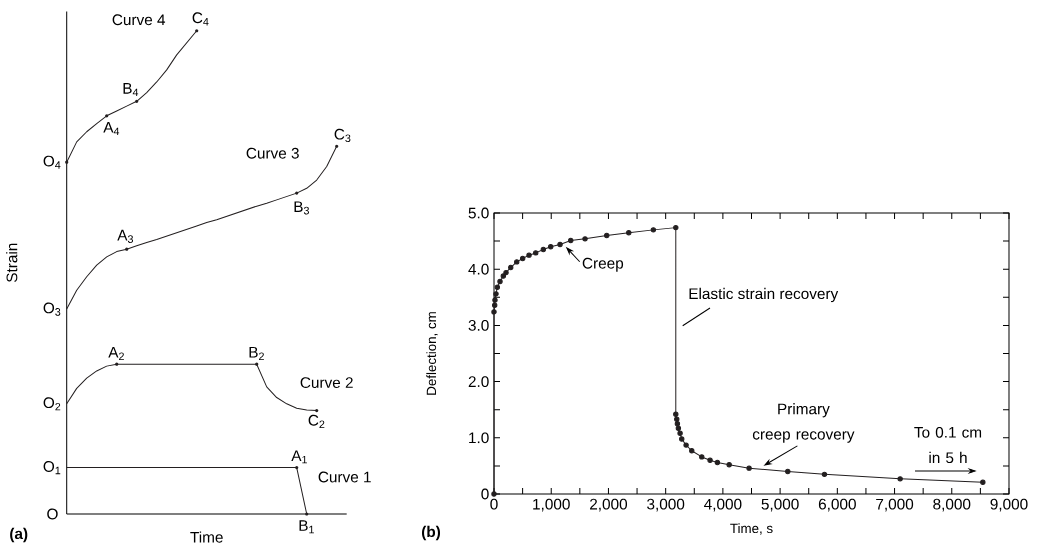  Describe the element at coordinates (206, 537) in the screenshot. I see `x-axis-title: Time` at that location.